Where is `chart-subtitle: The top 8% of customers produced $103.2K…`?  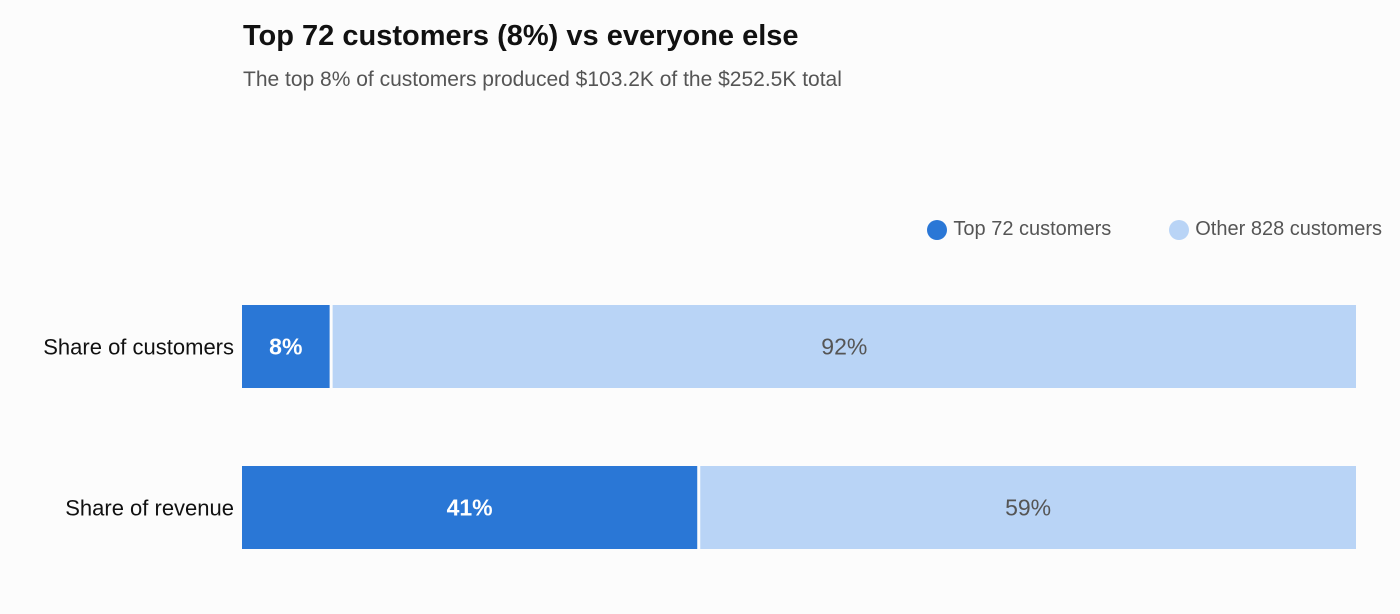
chart-subtitle: The top 8% of customers produced $103.2K… is located at coordinates (542, 79).